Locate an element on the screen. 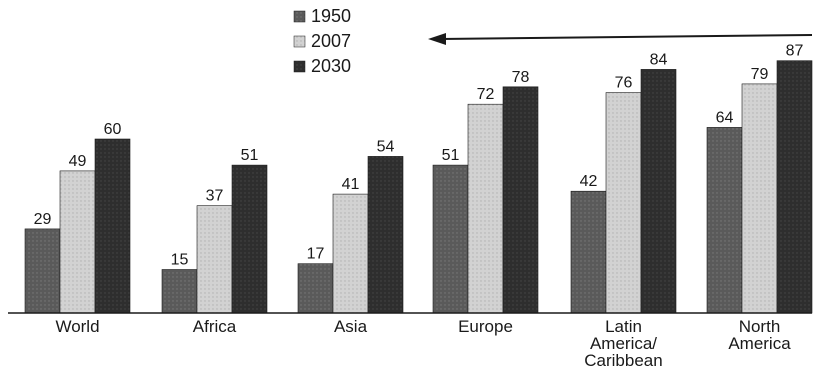 The width and height of the screenshot is (816, 383). category-label-world: World is located at coordinates (77, 326).